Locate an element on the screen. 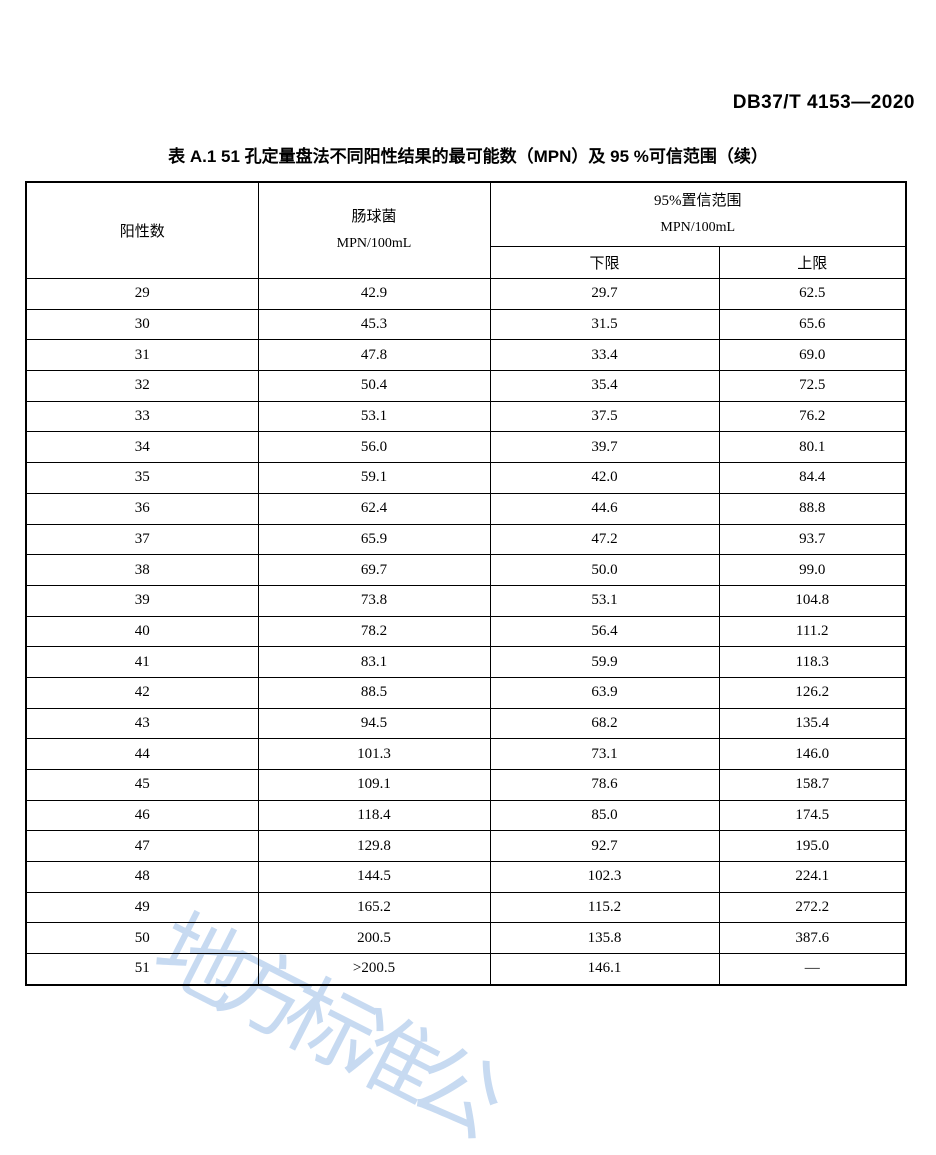 The height and width of the screenshot is (1155, 936). cell-positive-count: 41 is located at coordinates (142, 662).